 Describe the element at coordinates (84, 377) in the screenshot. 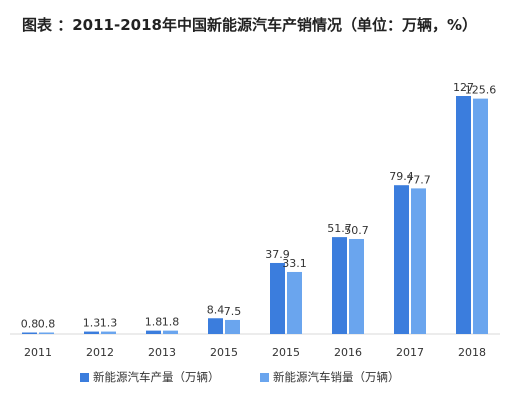

I see `legend-swatch-production` at that location.